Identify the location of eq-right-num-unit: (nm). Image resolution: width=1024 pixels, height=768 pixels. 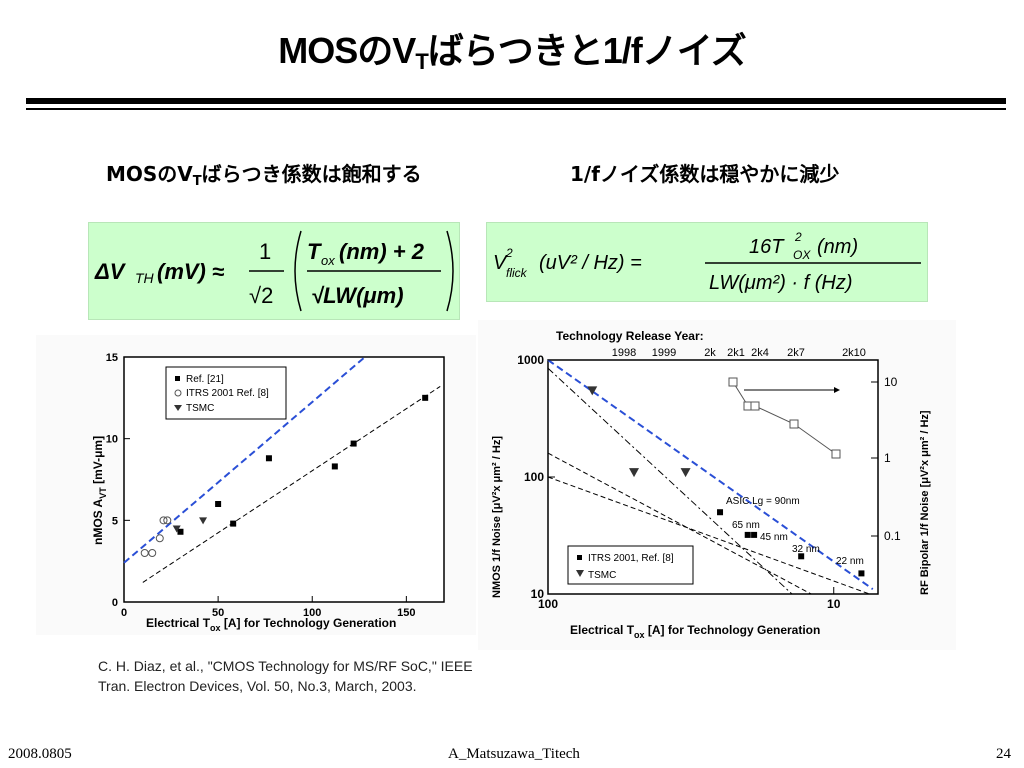
(837, 247).